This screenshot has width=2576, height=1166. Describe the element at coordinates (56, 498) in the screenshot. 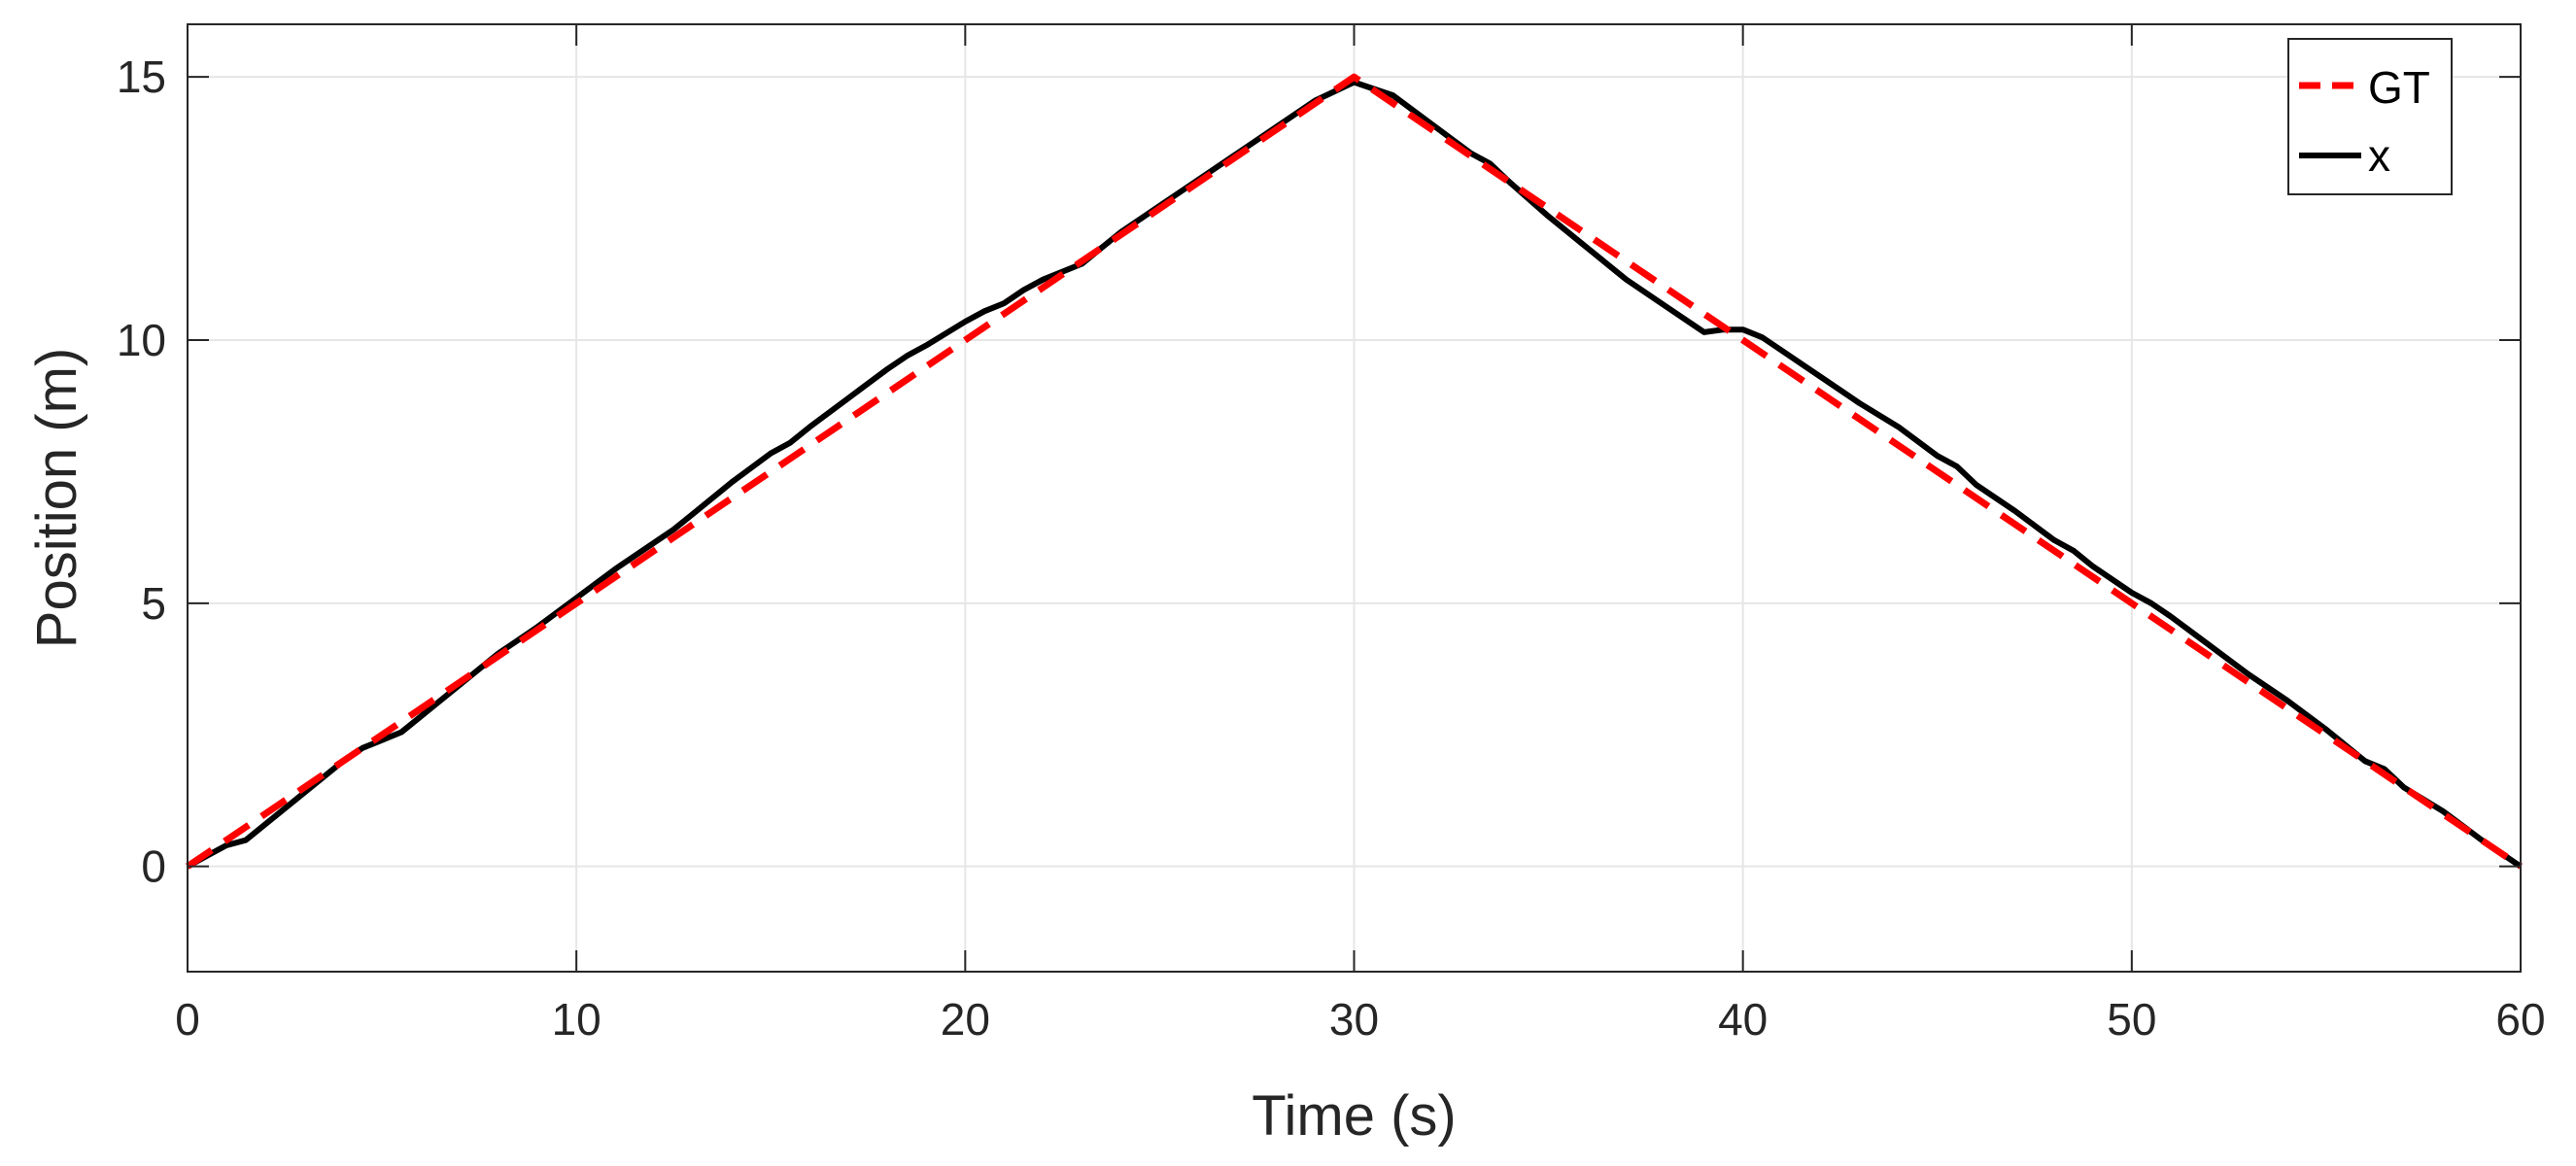

I see `y-axis-label: Position (m)` at that location.